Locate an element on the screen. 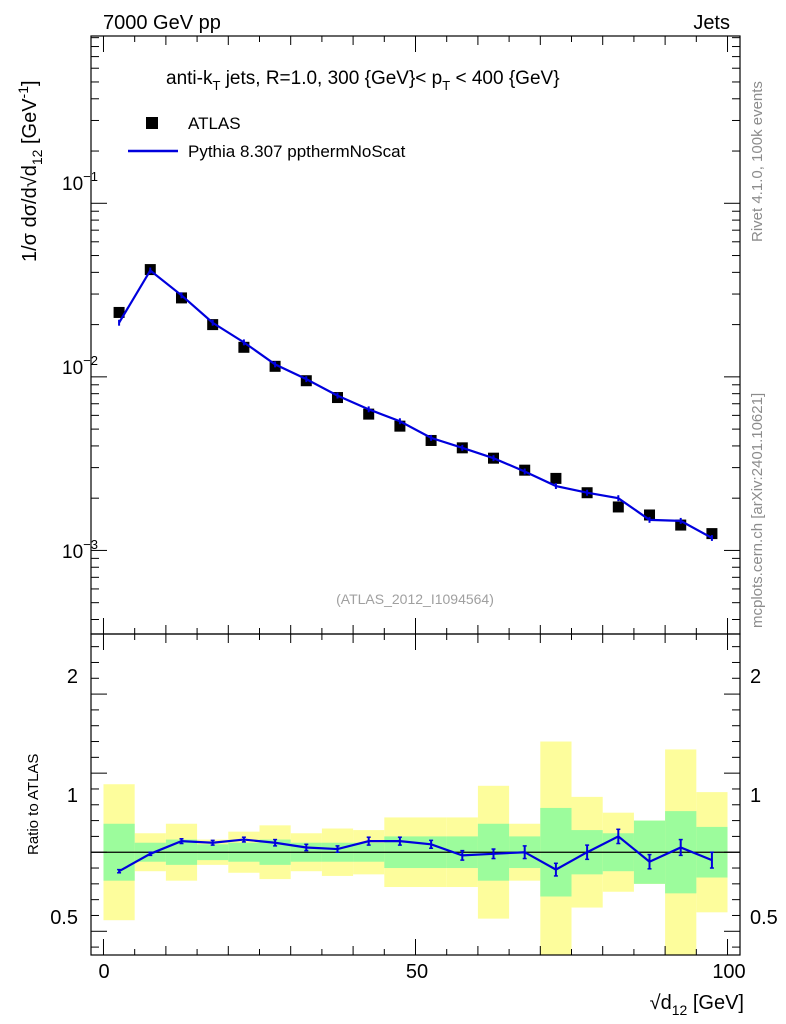  x-tick-label-0: 0 is located at coordinates (103, 972).